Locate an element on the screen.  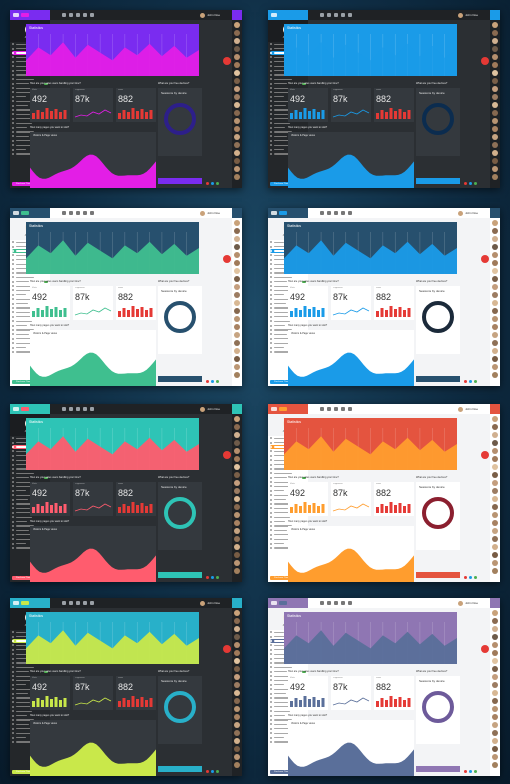
theme-preview-5: John Doe John Doe is located at coordinates (126, 493).